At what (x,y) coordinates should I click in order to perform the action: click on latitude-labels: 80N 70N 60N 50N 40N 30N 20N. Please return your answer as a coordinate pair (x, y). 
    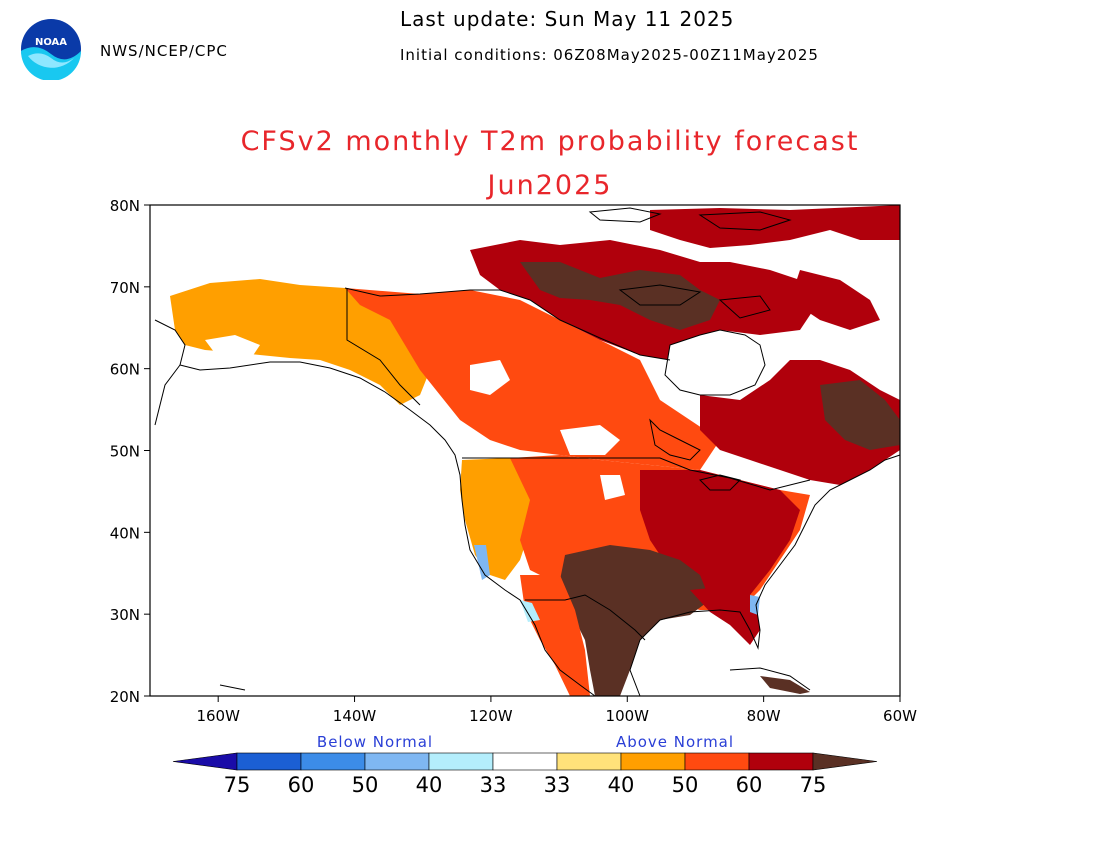
    Looking at the image, I should click on (125, 451).